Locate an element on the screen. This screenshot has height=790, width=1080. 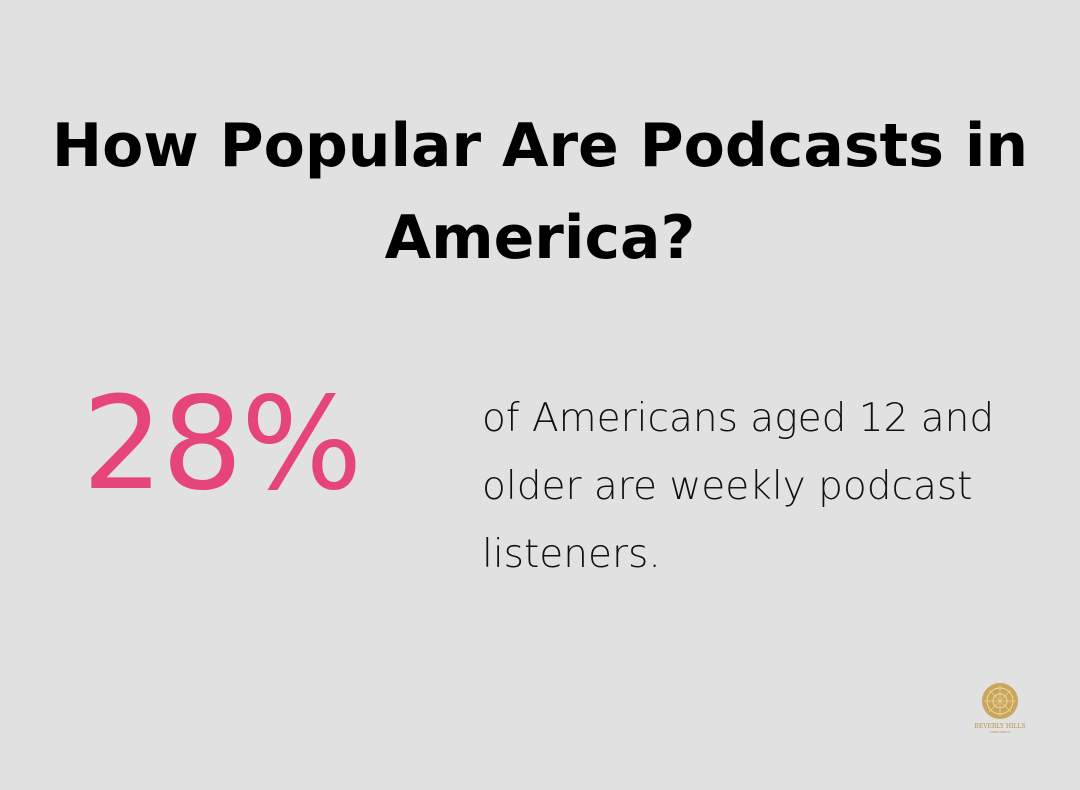
brand-logo: BEVERLY HILLS PUBLISHING is located at coordinates (1000, 708).